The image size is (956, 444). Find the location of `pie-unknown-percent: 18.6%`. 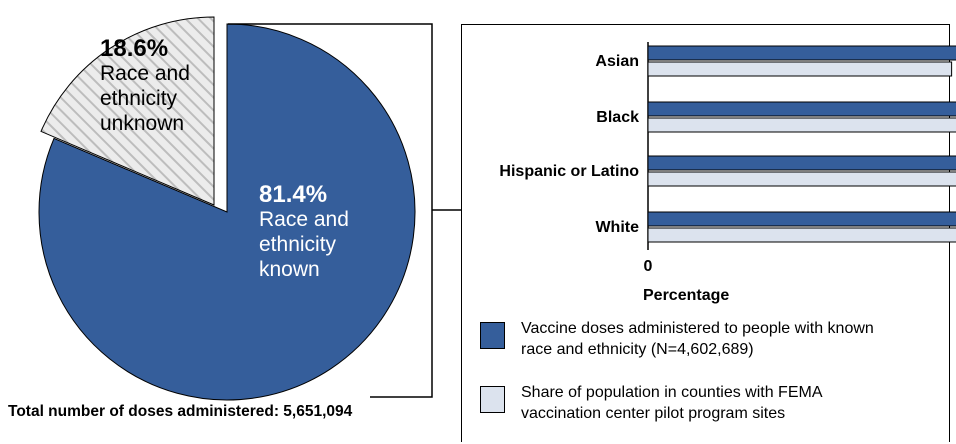

pie-unknown-percent: 18.6% is located at coordinates (134, 48).